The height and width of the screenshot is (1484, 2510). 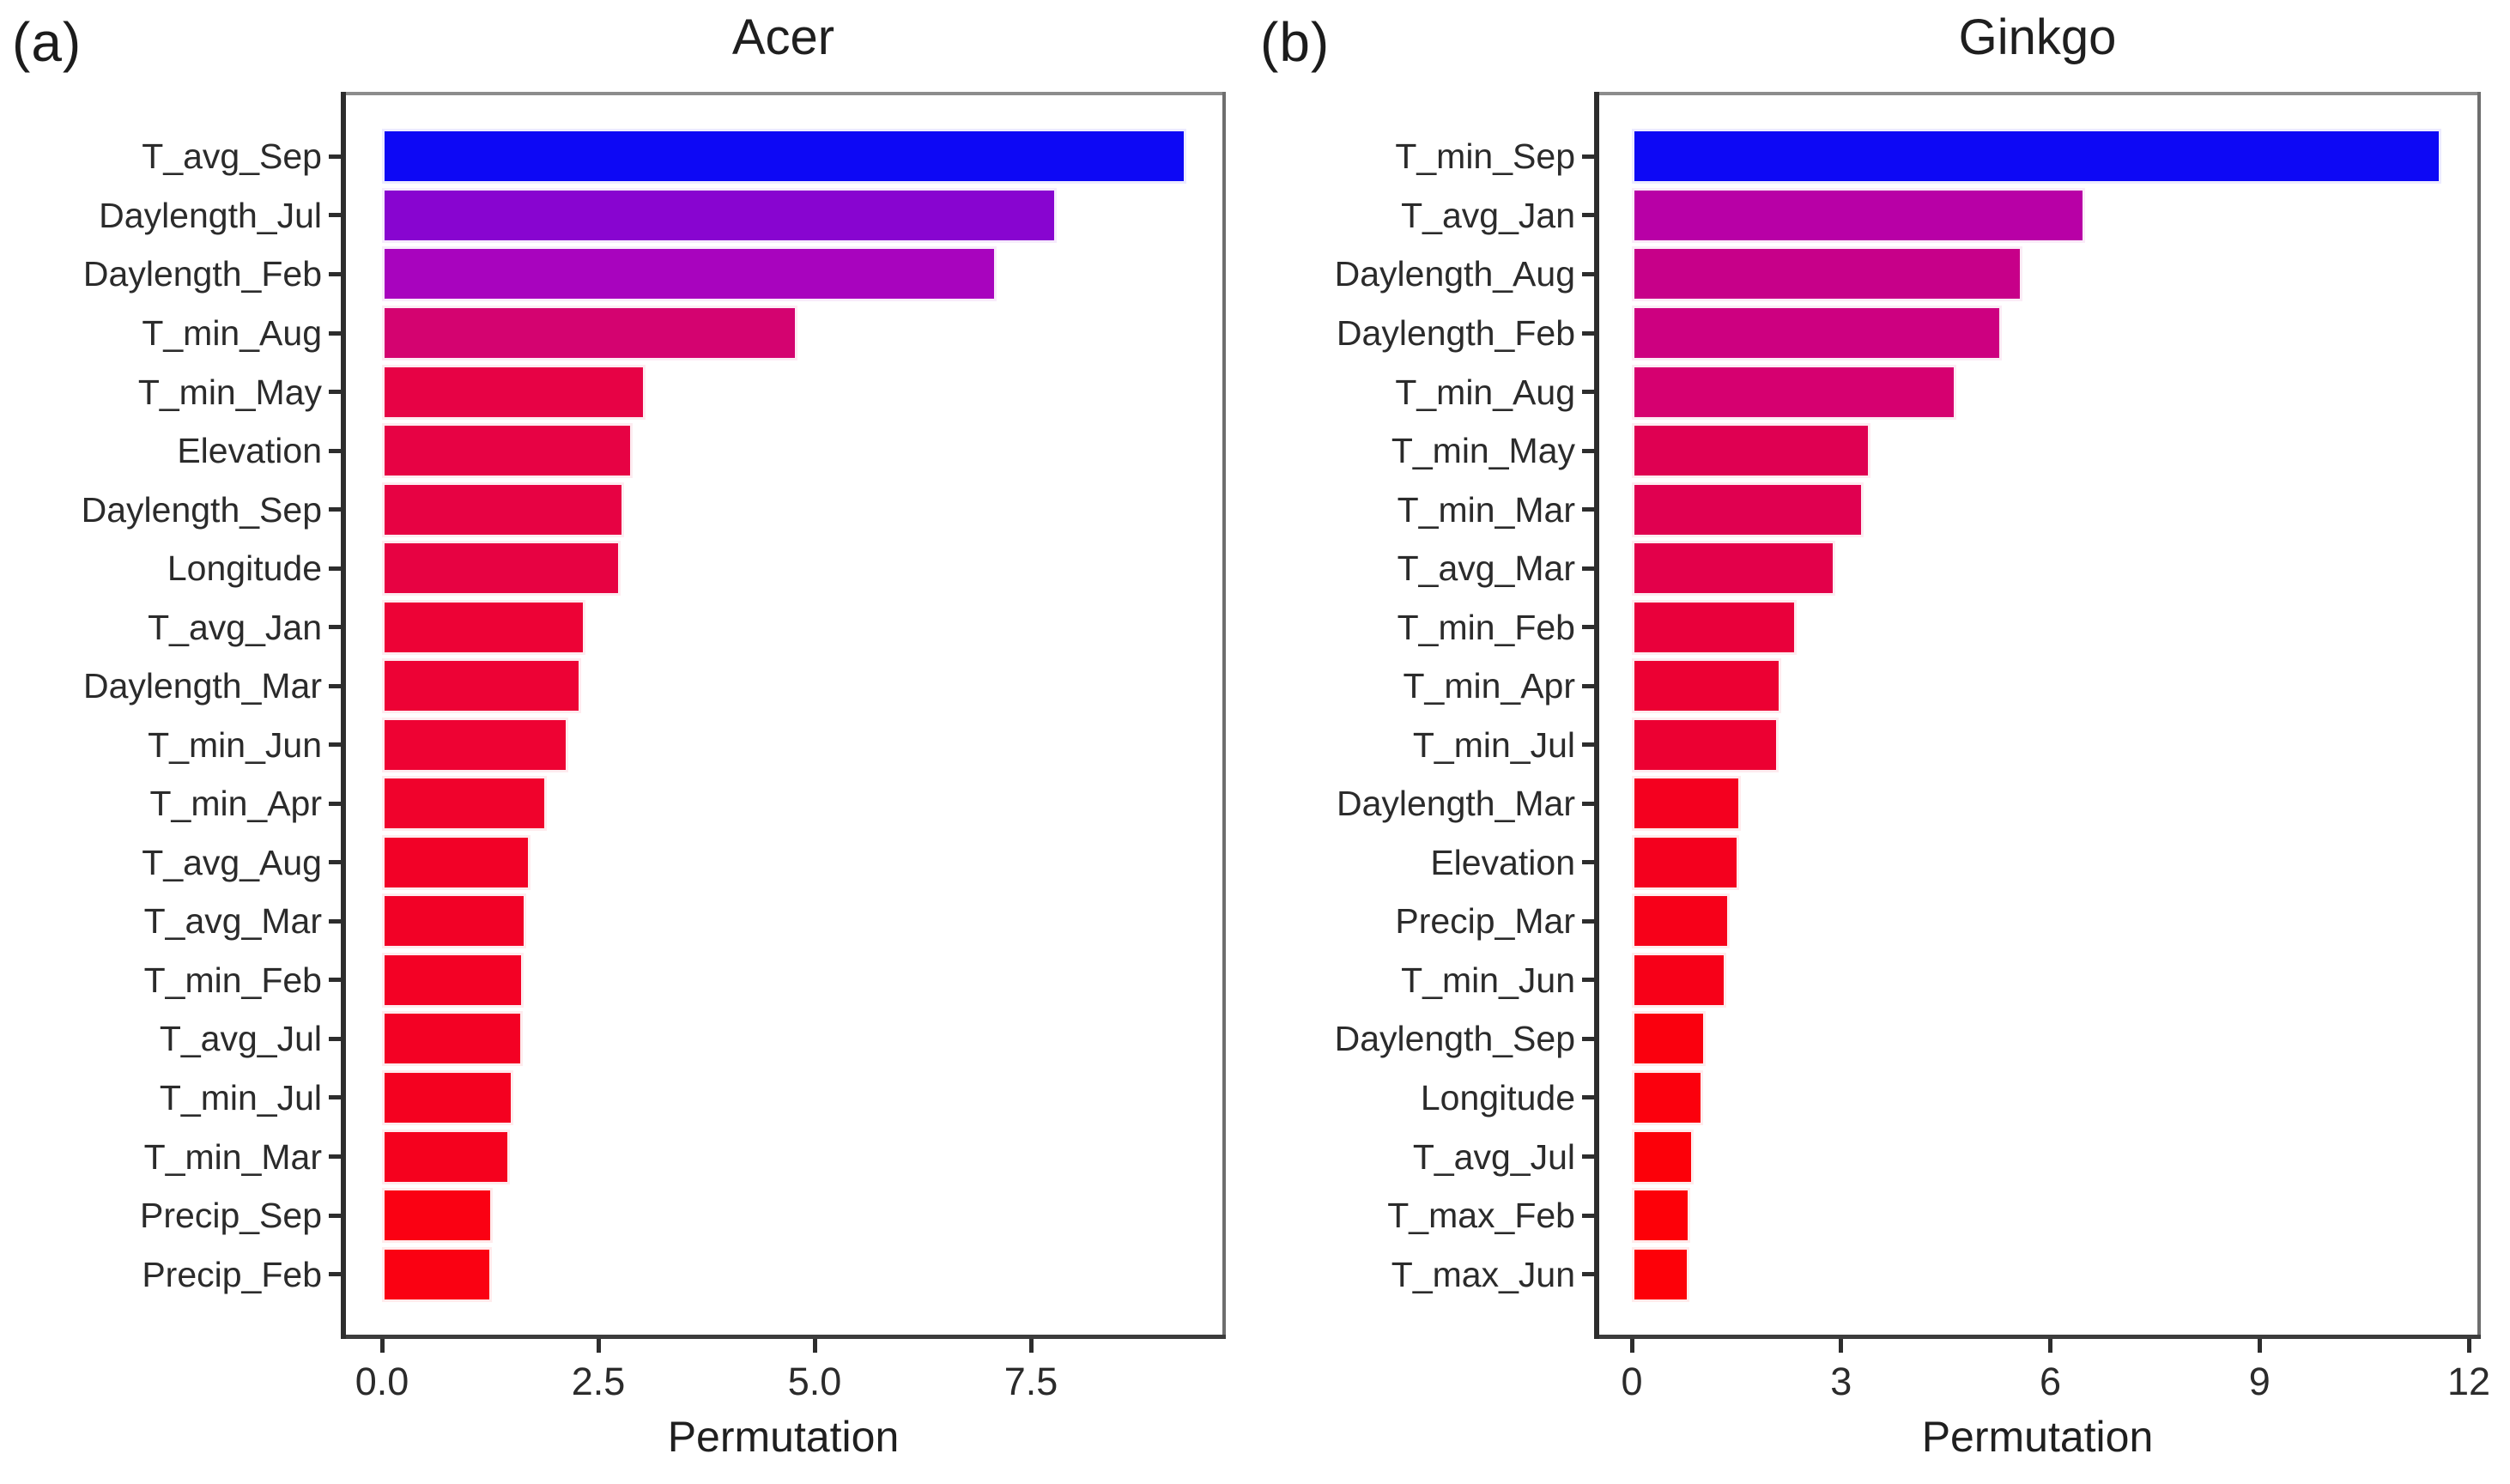 I want to click on y-tick-label-Daylength_Jul: Daylength_Jul, so click(x=210, y=215).